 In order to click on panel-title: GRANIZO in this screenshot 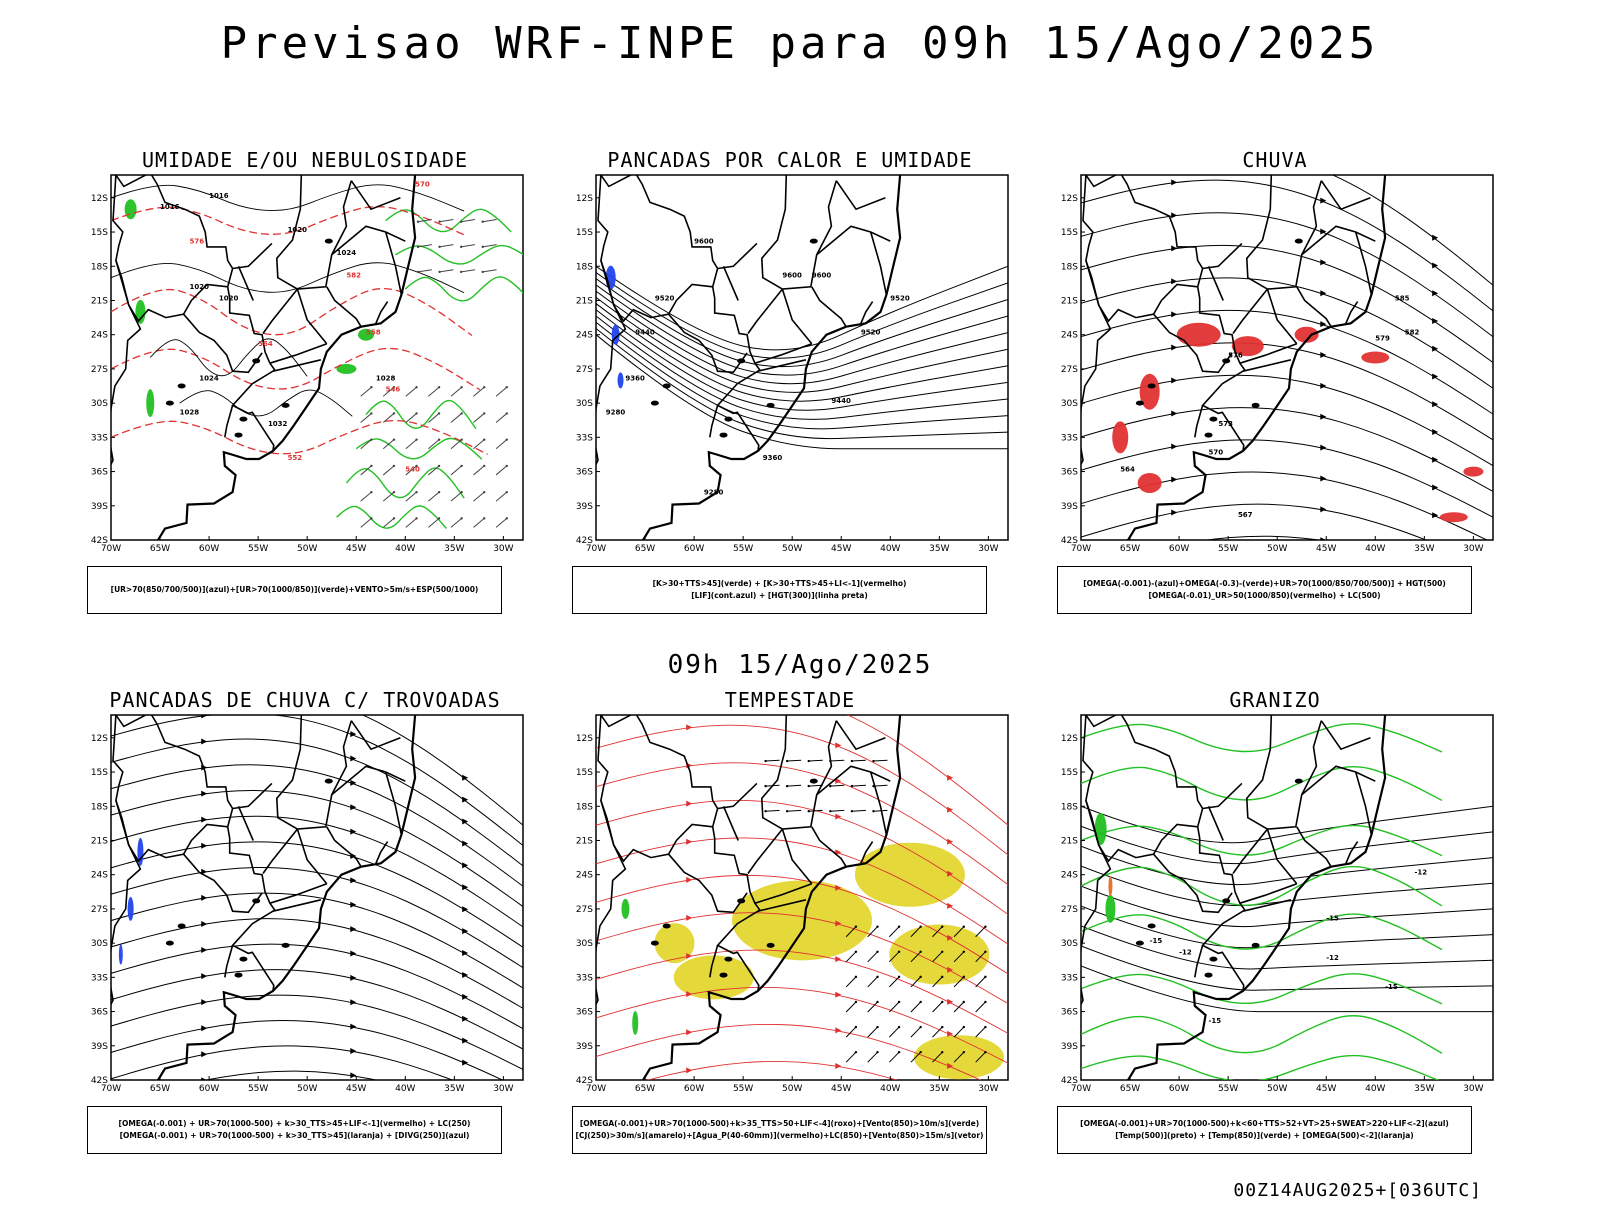, I will do `click(1275, 700)`.